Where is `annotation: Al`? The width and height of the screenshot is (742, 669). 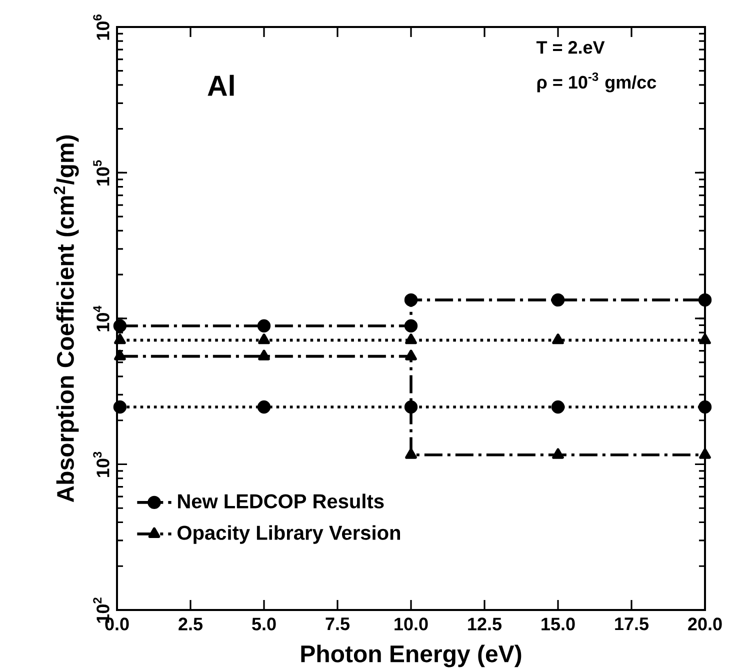 annotation: Al is located at coordinates (221, 85).